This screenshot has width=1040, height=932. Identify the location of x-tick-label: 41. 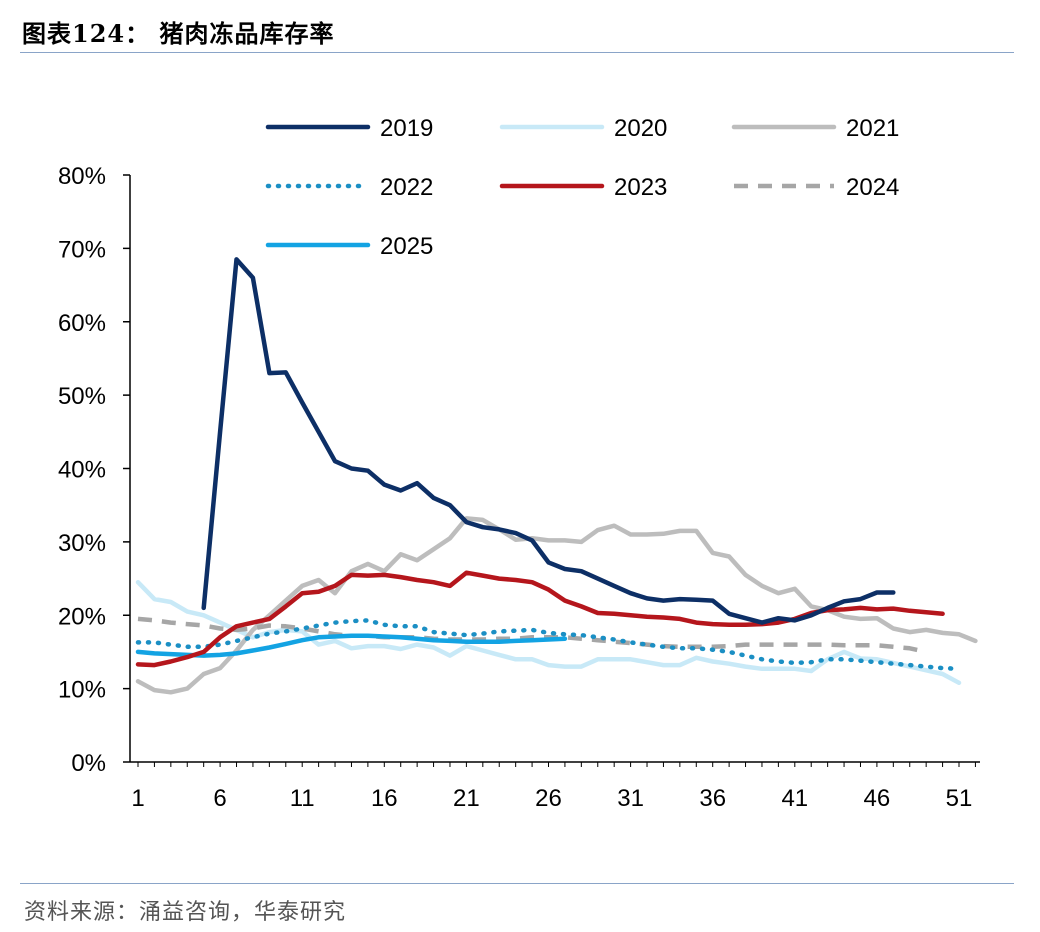
(794, 798).